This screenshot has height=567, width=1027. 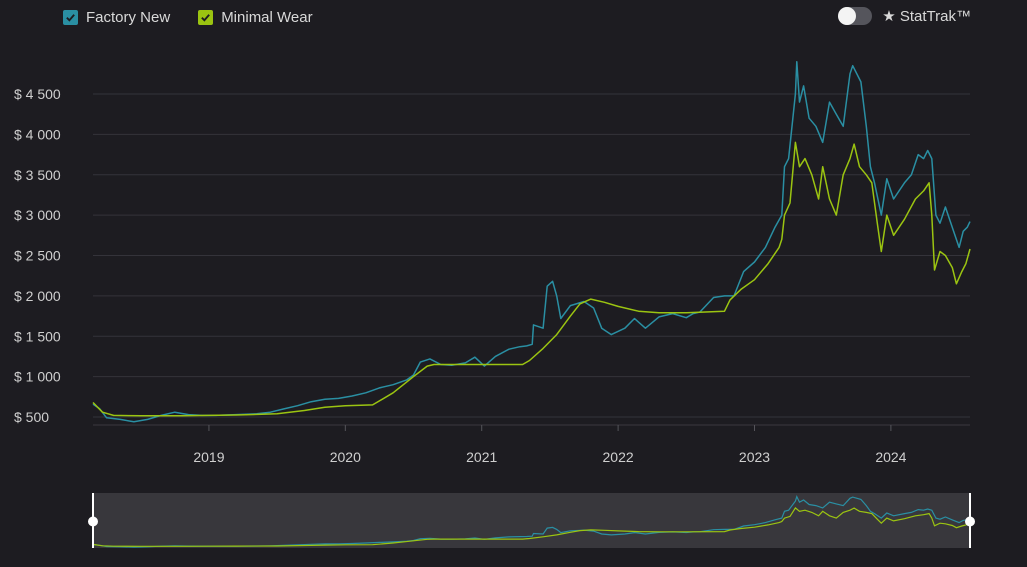 I want to click on y-tick-label: $ 2 000, so click(x=37, y=296).